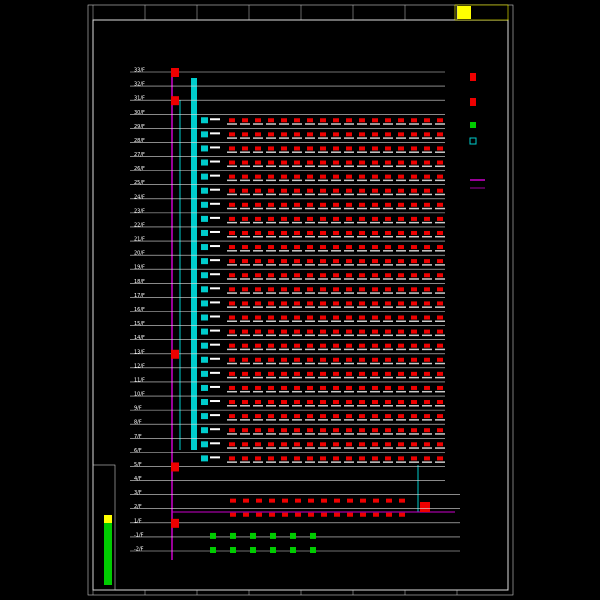  Describe the element at coordinates (464, 12) in the screenshot. I see `title-table-fill` at that location.